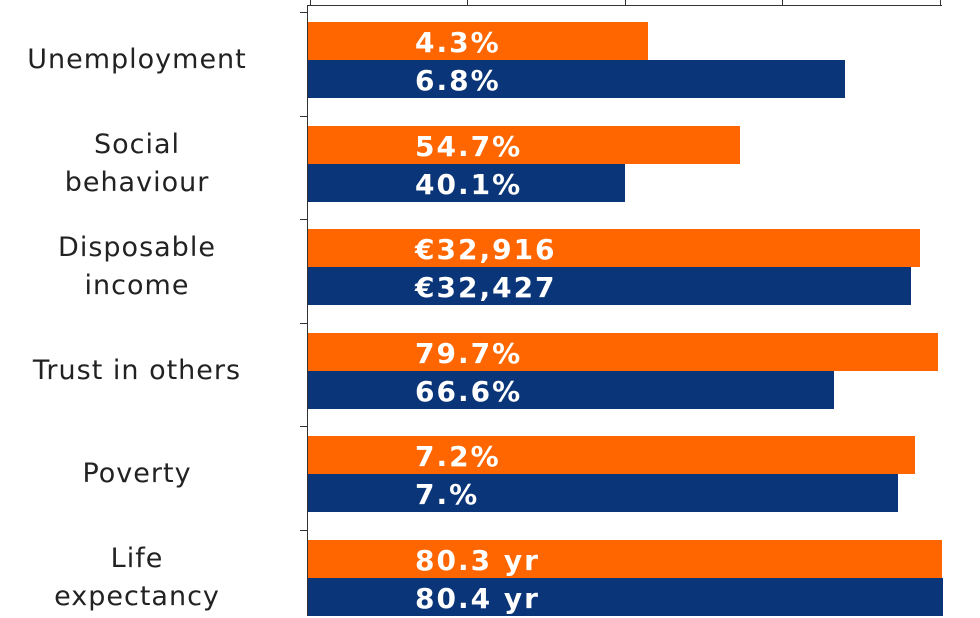 This screenshot has width=980, height=618. Describe the element at coordinates (469, 391) in the screenshot. I see `value-label: 66.6%` at that location.